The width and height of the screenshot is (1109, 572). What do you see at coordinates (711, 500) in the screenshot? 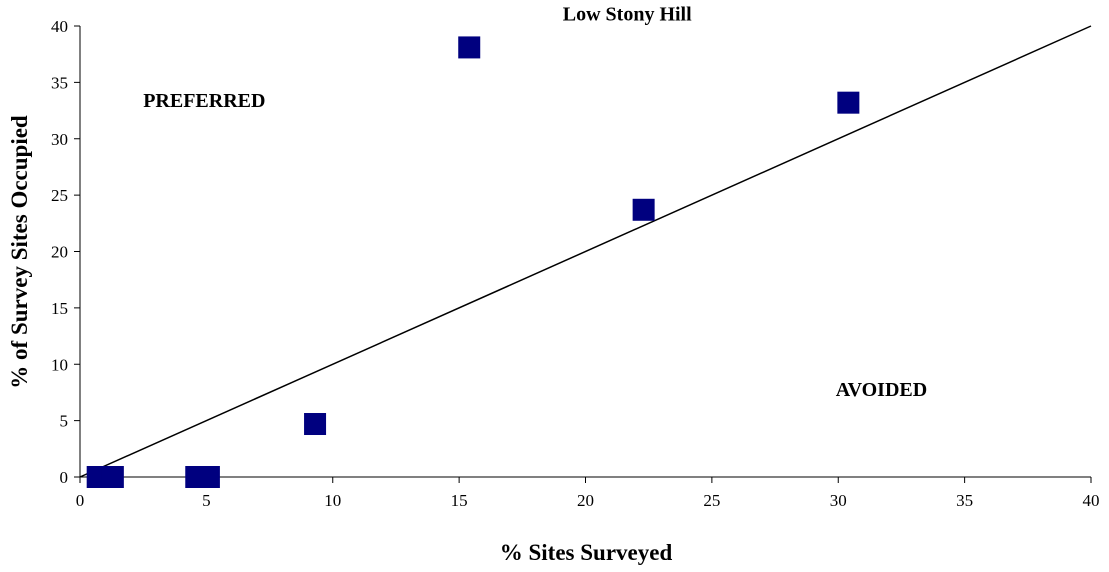
I see `x-tick-label: 25` at bounding box center [711, 500].